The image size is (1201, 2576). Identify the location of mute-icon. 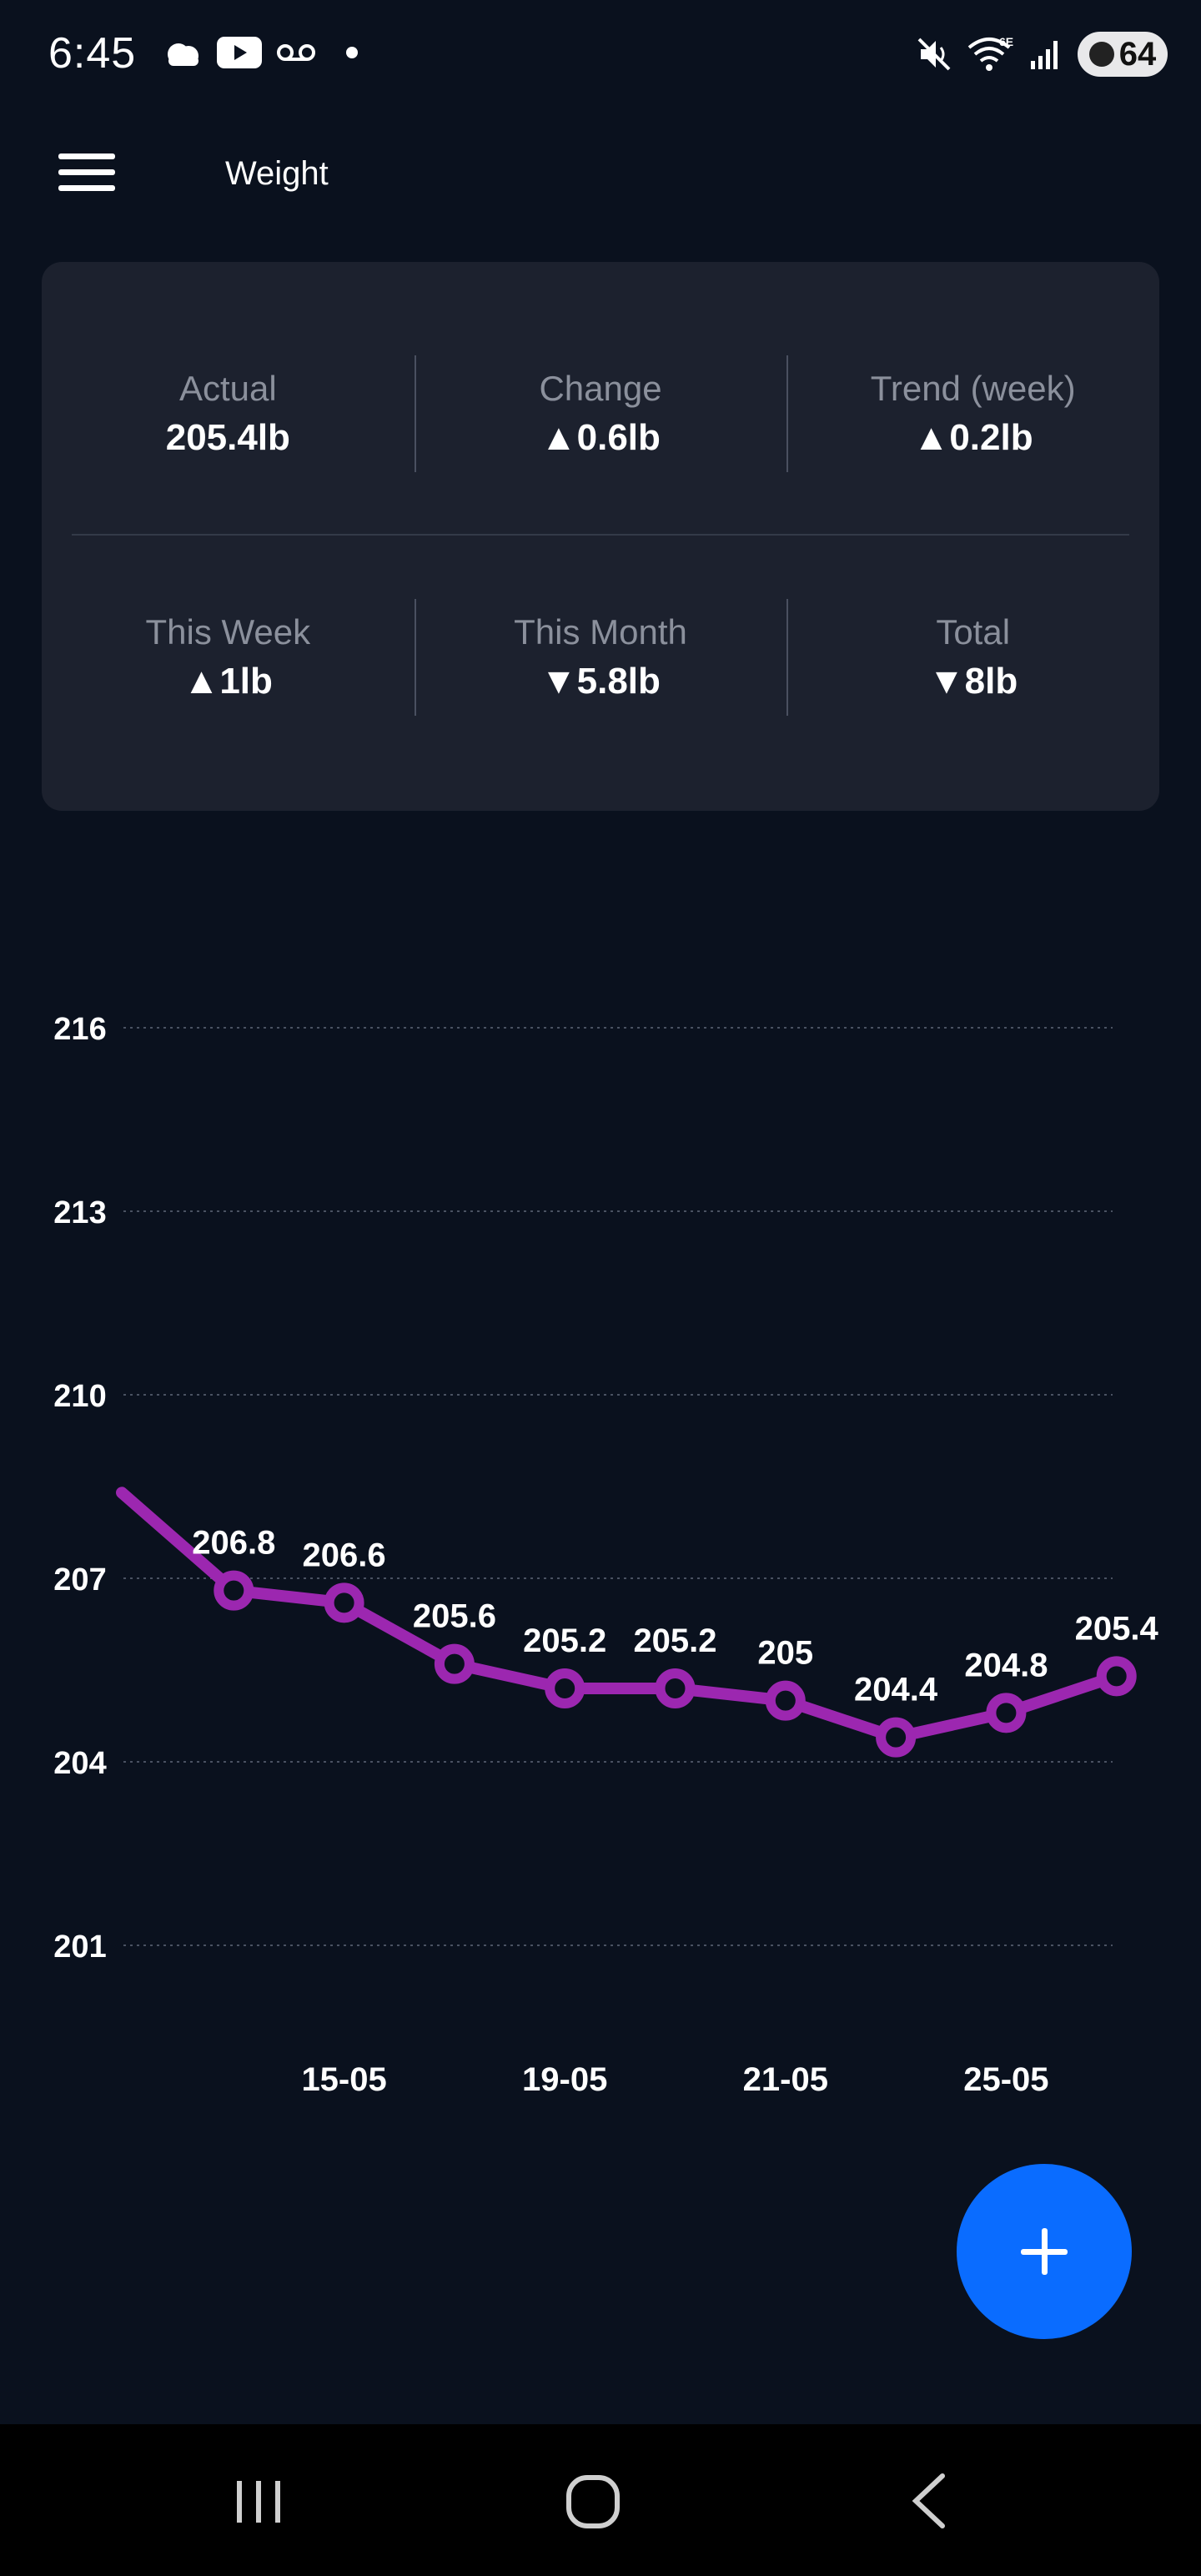
(934, 54).